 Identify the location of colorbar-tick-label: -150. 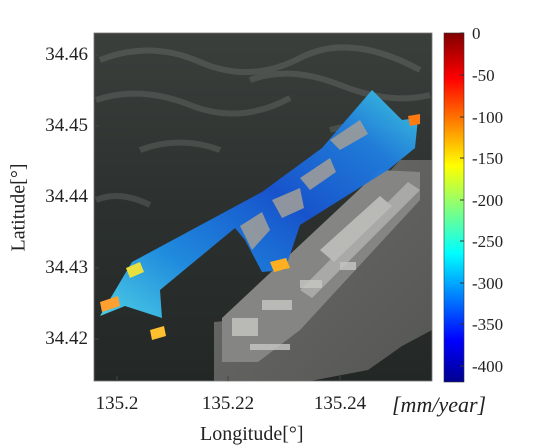
(488, 158).